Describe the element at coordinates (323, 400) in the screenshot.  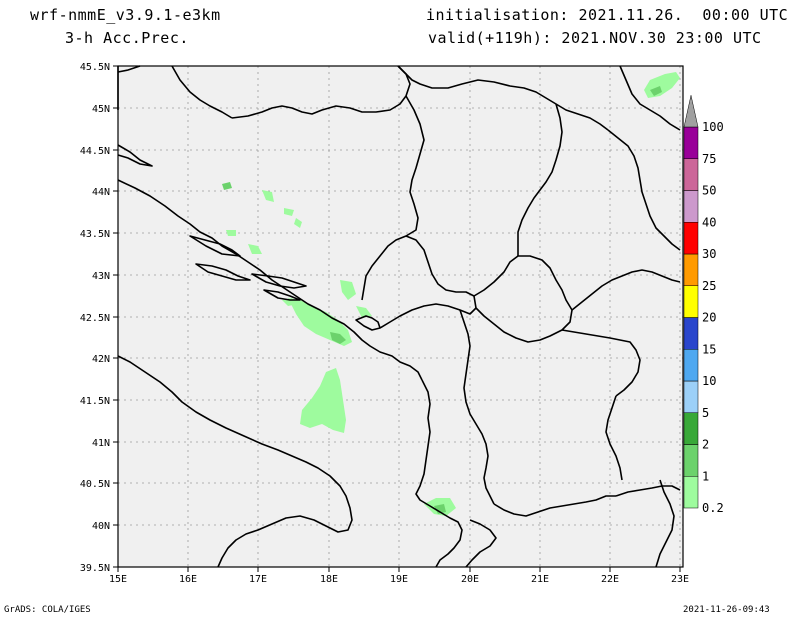
I see `precip-area-albania-coast` at that location.